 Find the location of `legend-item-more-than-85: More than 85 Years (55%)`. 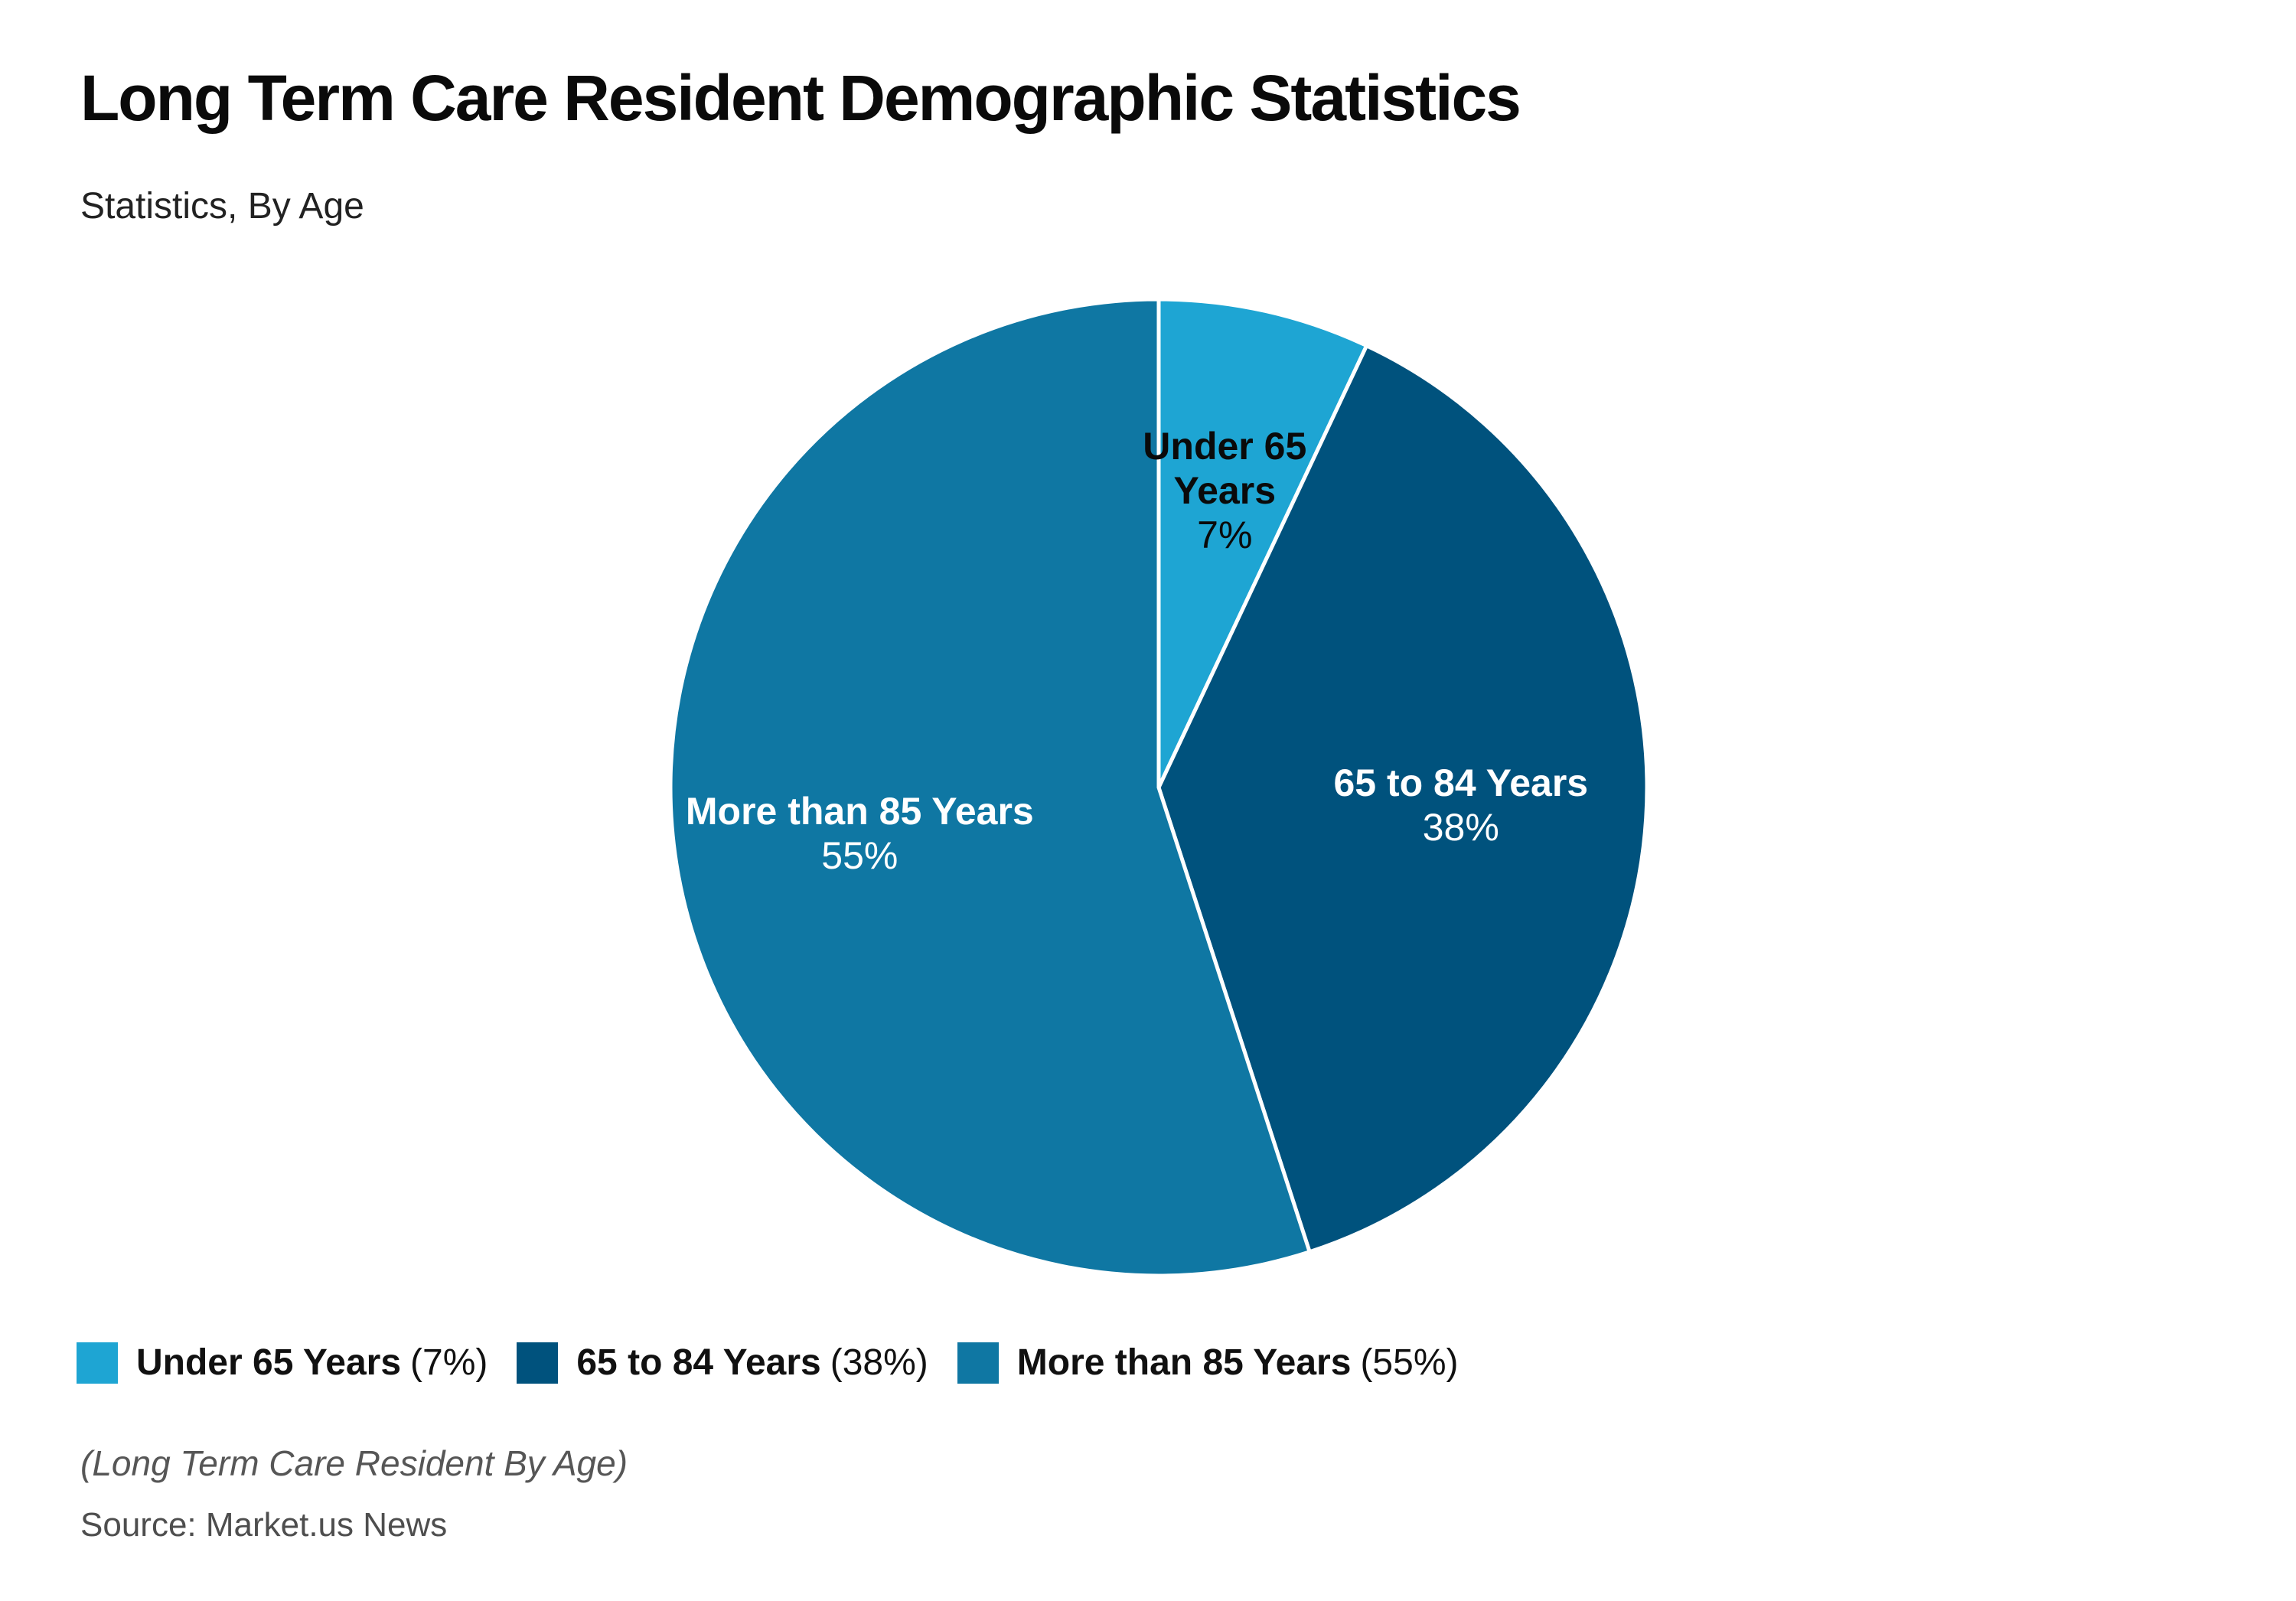

legend-item-more-than-85: More than 85 Years (55%) is located at coordinates (1208, 1363).